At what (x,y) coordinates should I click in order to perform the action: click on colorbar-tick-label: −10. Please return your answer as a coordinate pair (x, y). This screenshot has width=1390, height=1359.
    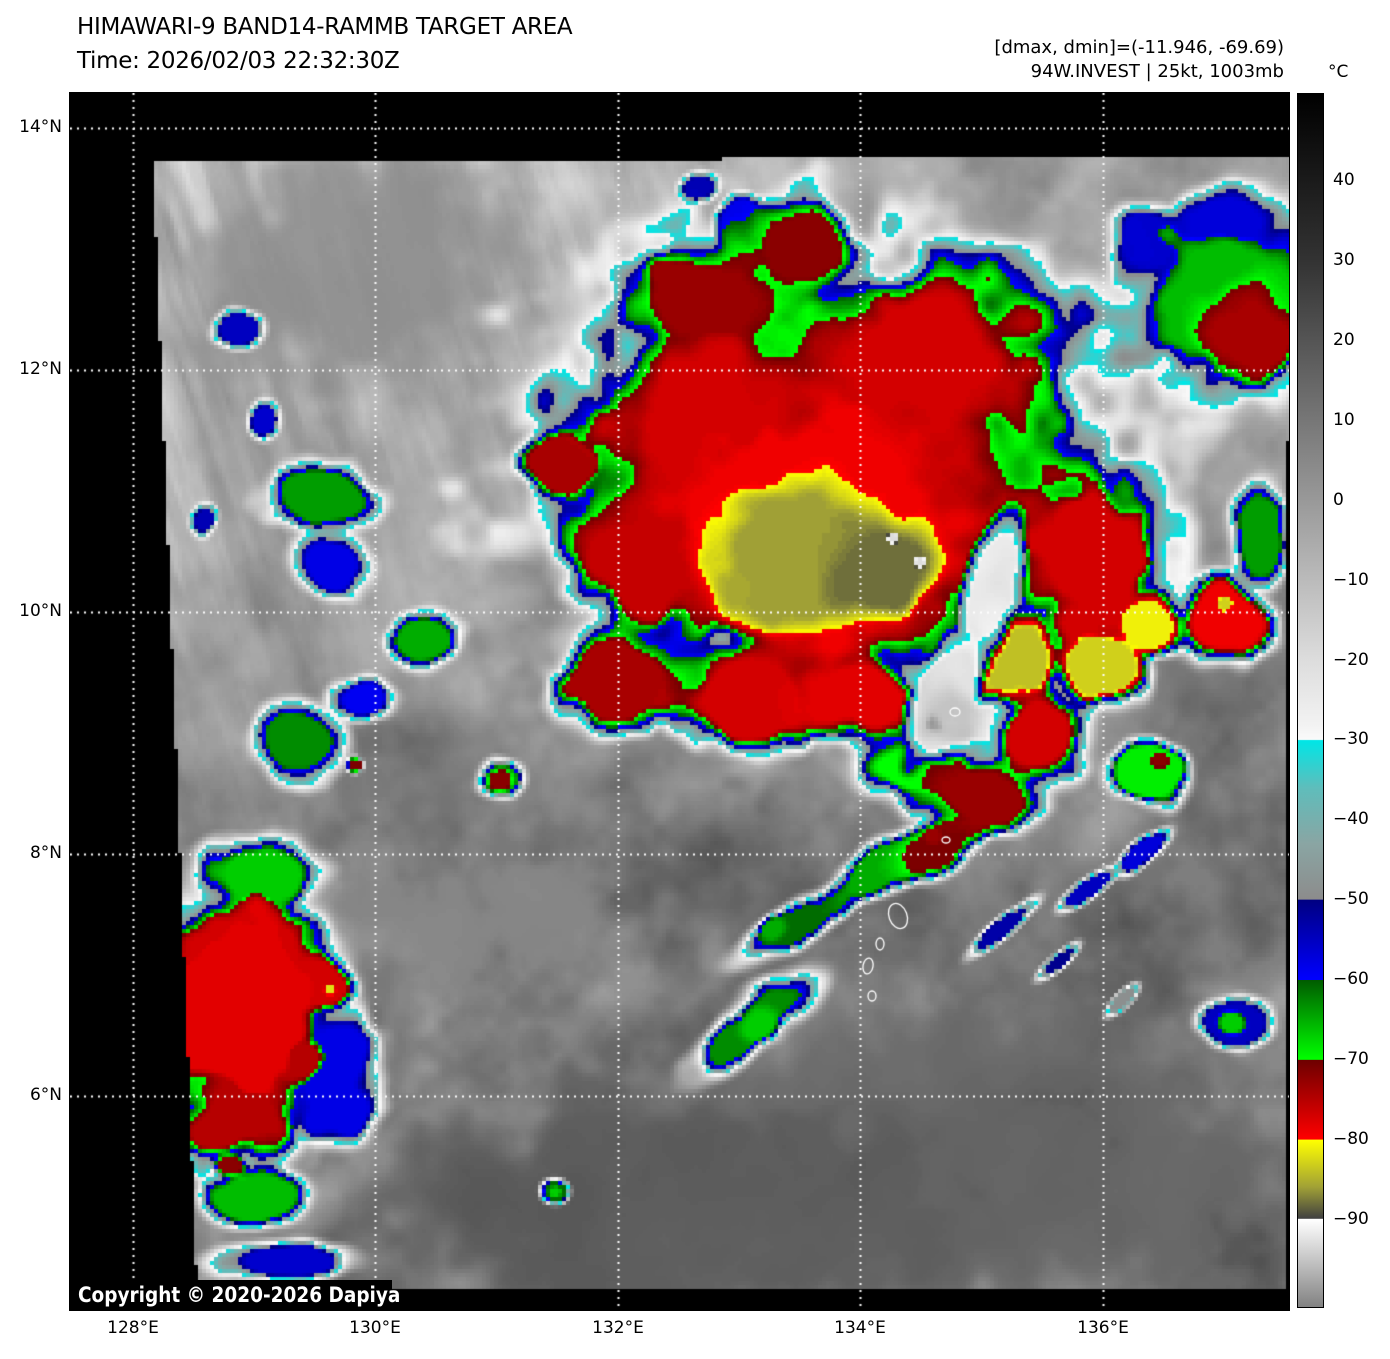
    Looking at the image, I should click on (1351, 579).